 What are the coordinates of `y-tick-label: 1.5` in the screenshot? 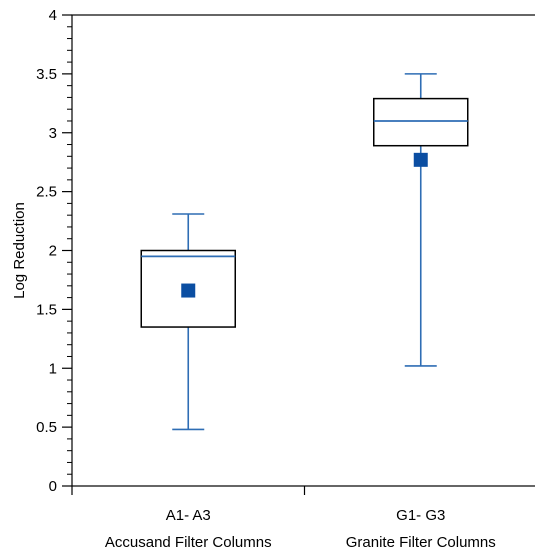 It's located at (46, 309).